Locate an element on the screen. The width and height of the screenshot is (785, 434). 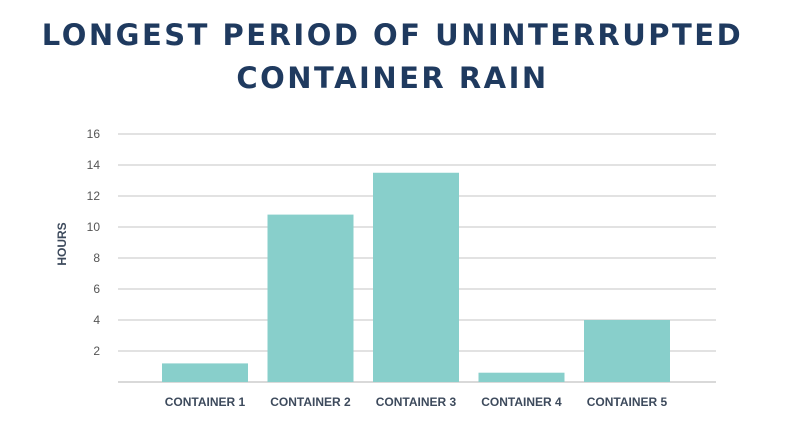
y-tick-label: 4 is located at coordinates (96, 320).